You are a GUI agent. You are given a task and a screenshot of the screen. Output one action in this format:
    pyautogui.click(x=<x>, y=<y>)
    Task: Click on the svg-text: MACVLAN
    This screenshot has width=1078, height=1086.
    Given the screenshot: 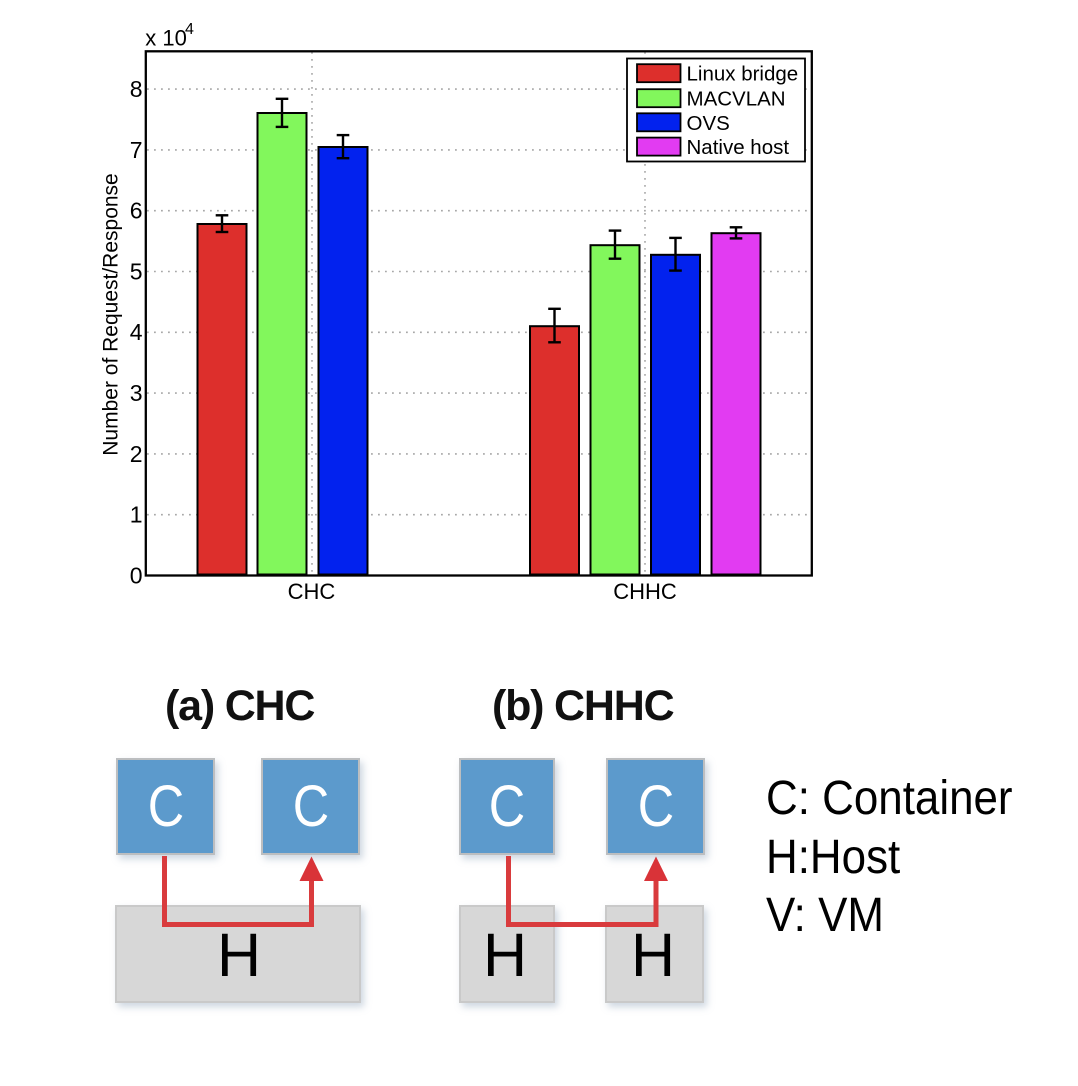 What is the action you would take?
    pyautogui.click(x=736, y=99)
    